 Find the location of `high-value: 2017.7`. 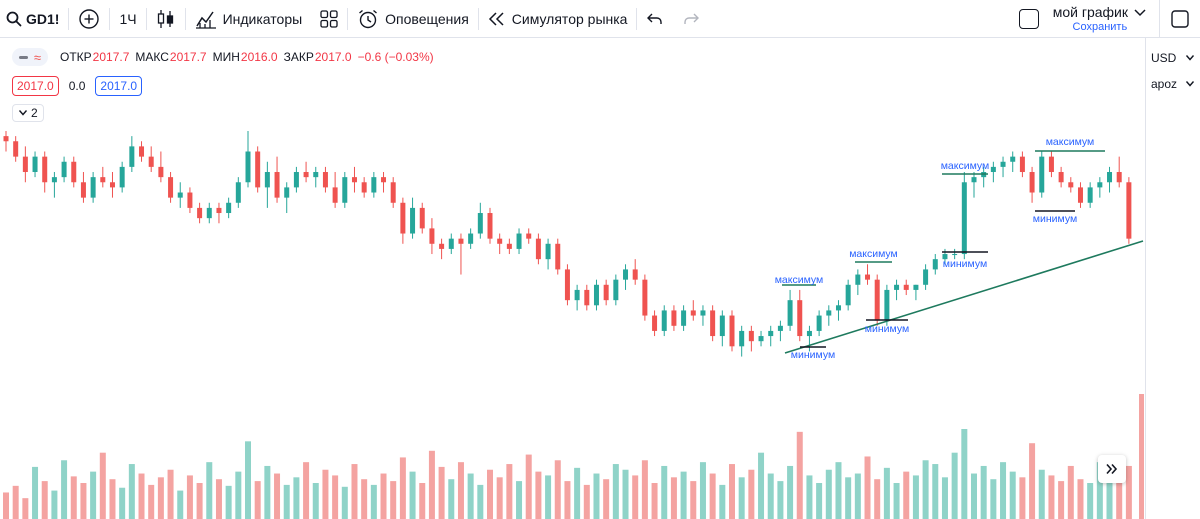

high-value: 2017.7 is located at coordinates (188, 57).